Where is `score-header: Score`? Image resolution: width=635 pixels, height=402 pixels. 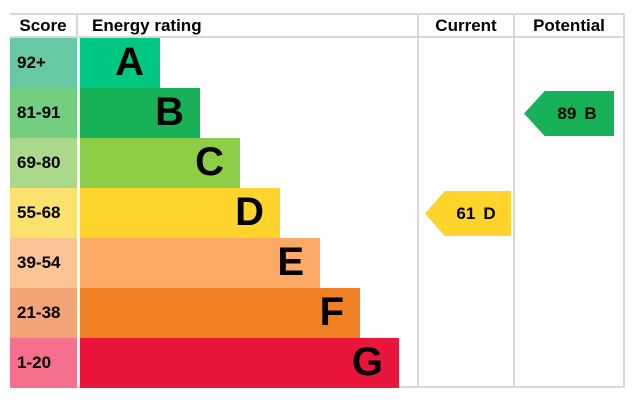
score-header: Score is located at coordinates (43, 25).